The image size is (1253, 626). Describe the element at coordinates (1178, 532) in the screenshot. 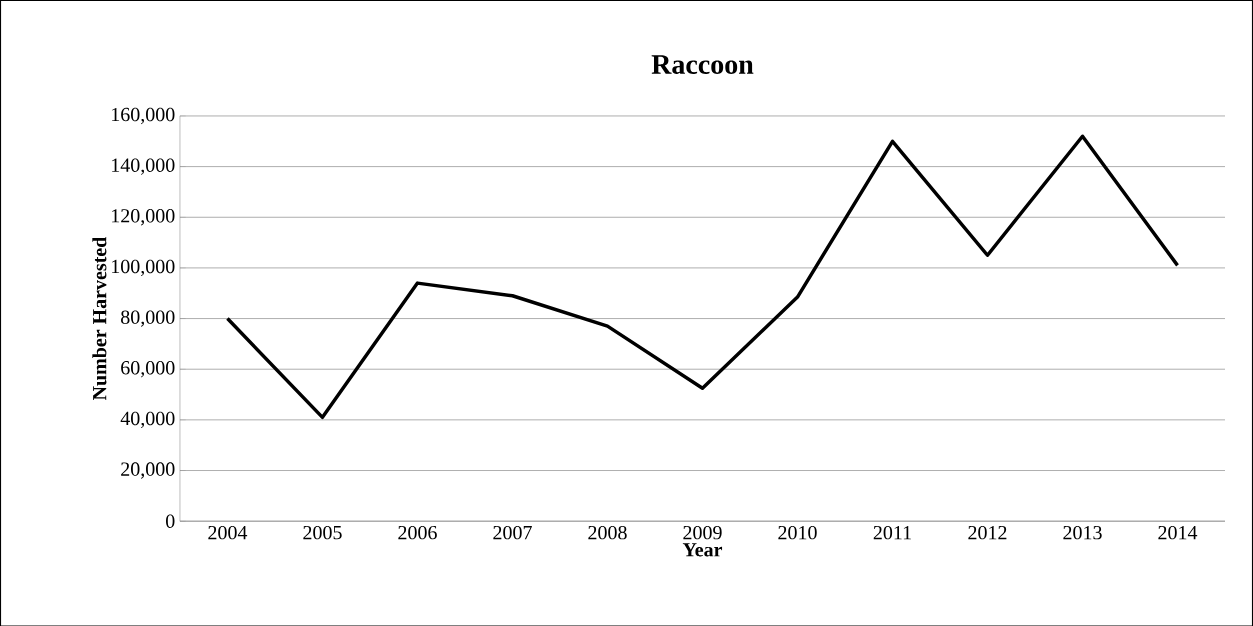

I see `x-tick-label: 2014` at that location.